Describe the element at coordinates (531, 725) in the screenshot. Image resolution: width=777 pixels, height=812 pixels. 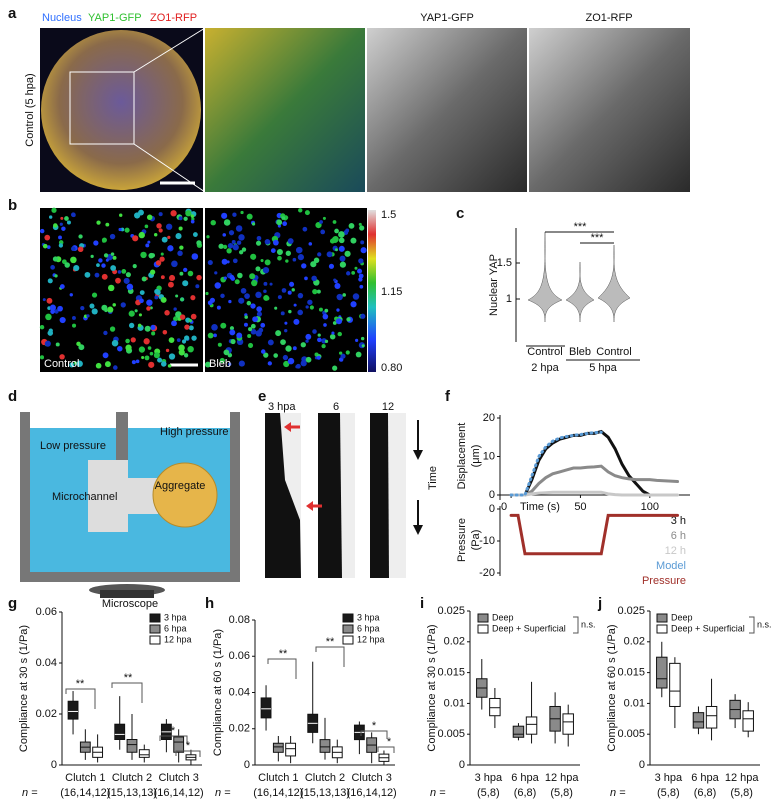
I see `box` at that location.